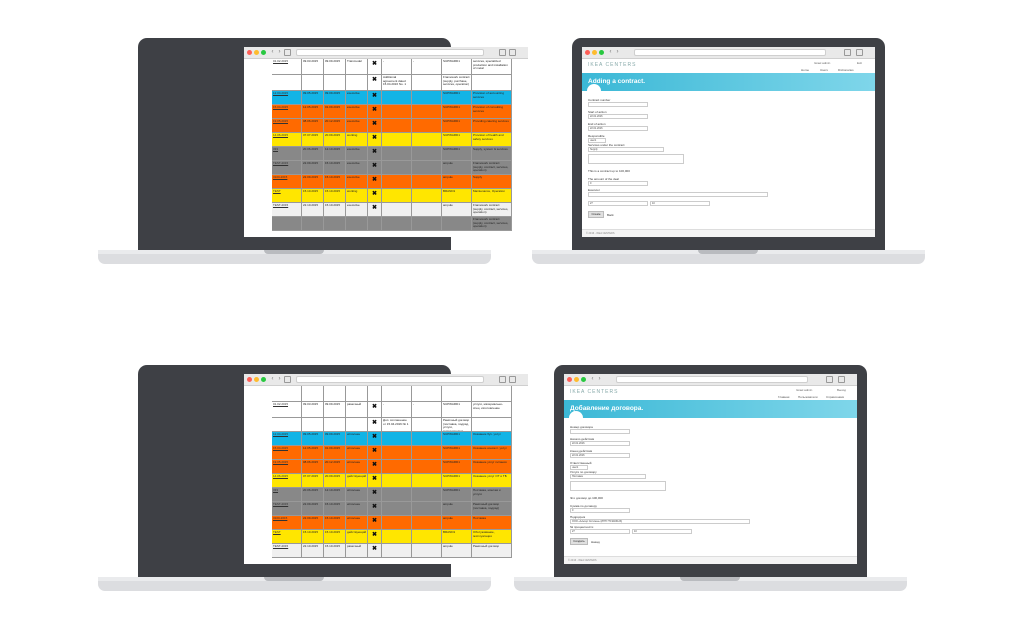  What do you see at coordinates (596, 214) in the screenshot?
I see `create-button: Create` at bounding box center [596, 214].